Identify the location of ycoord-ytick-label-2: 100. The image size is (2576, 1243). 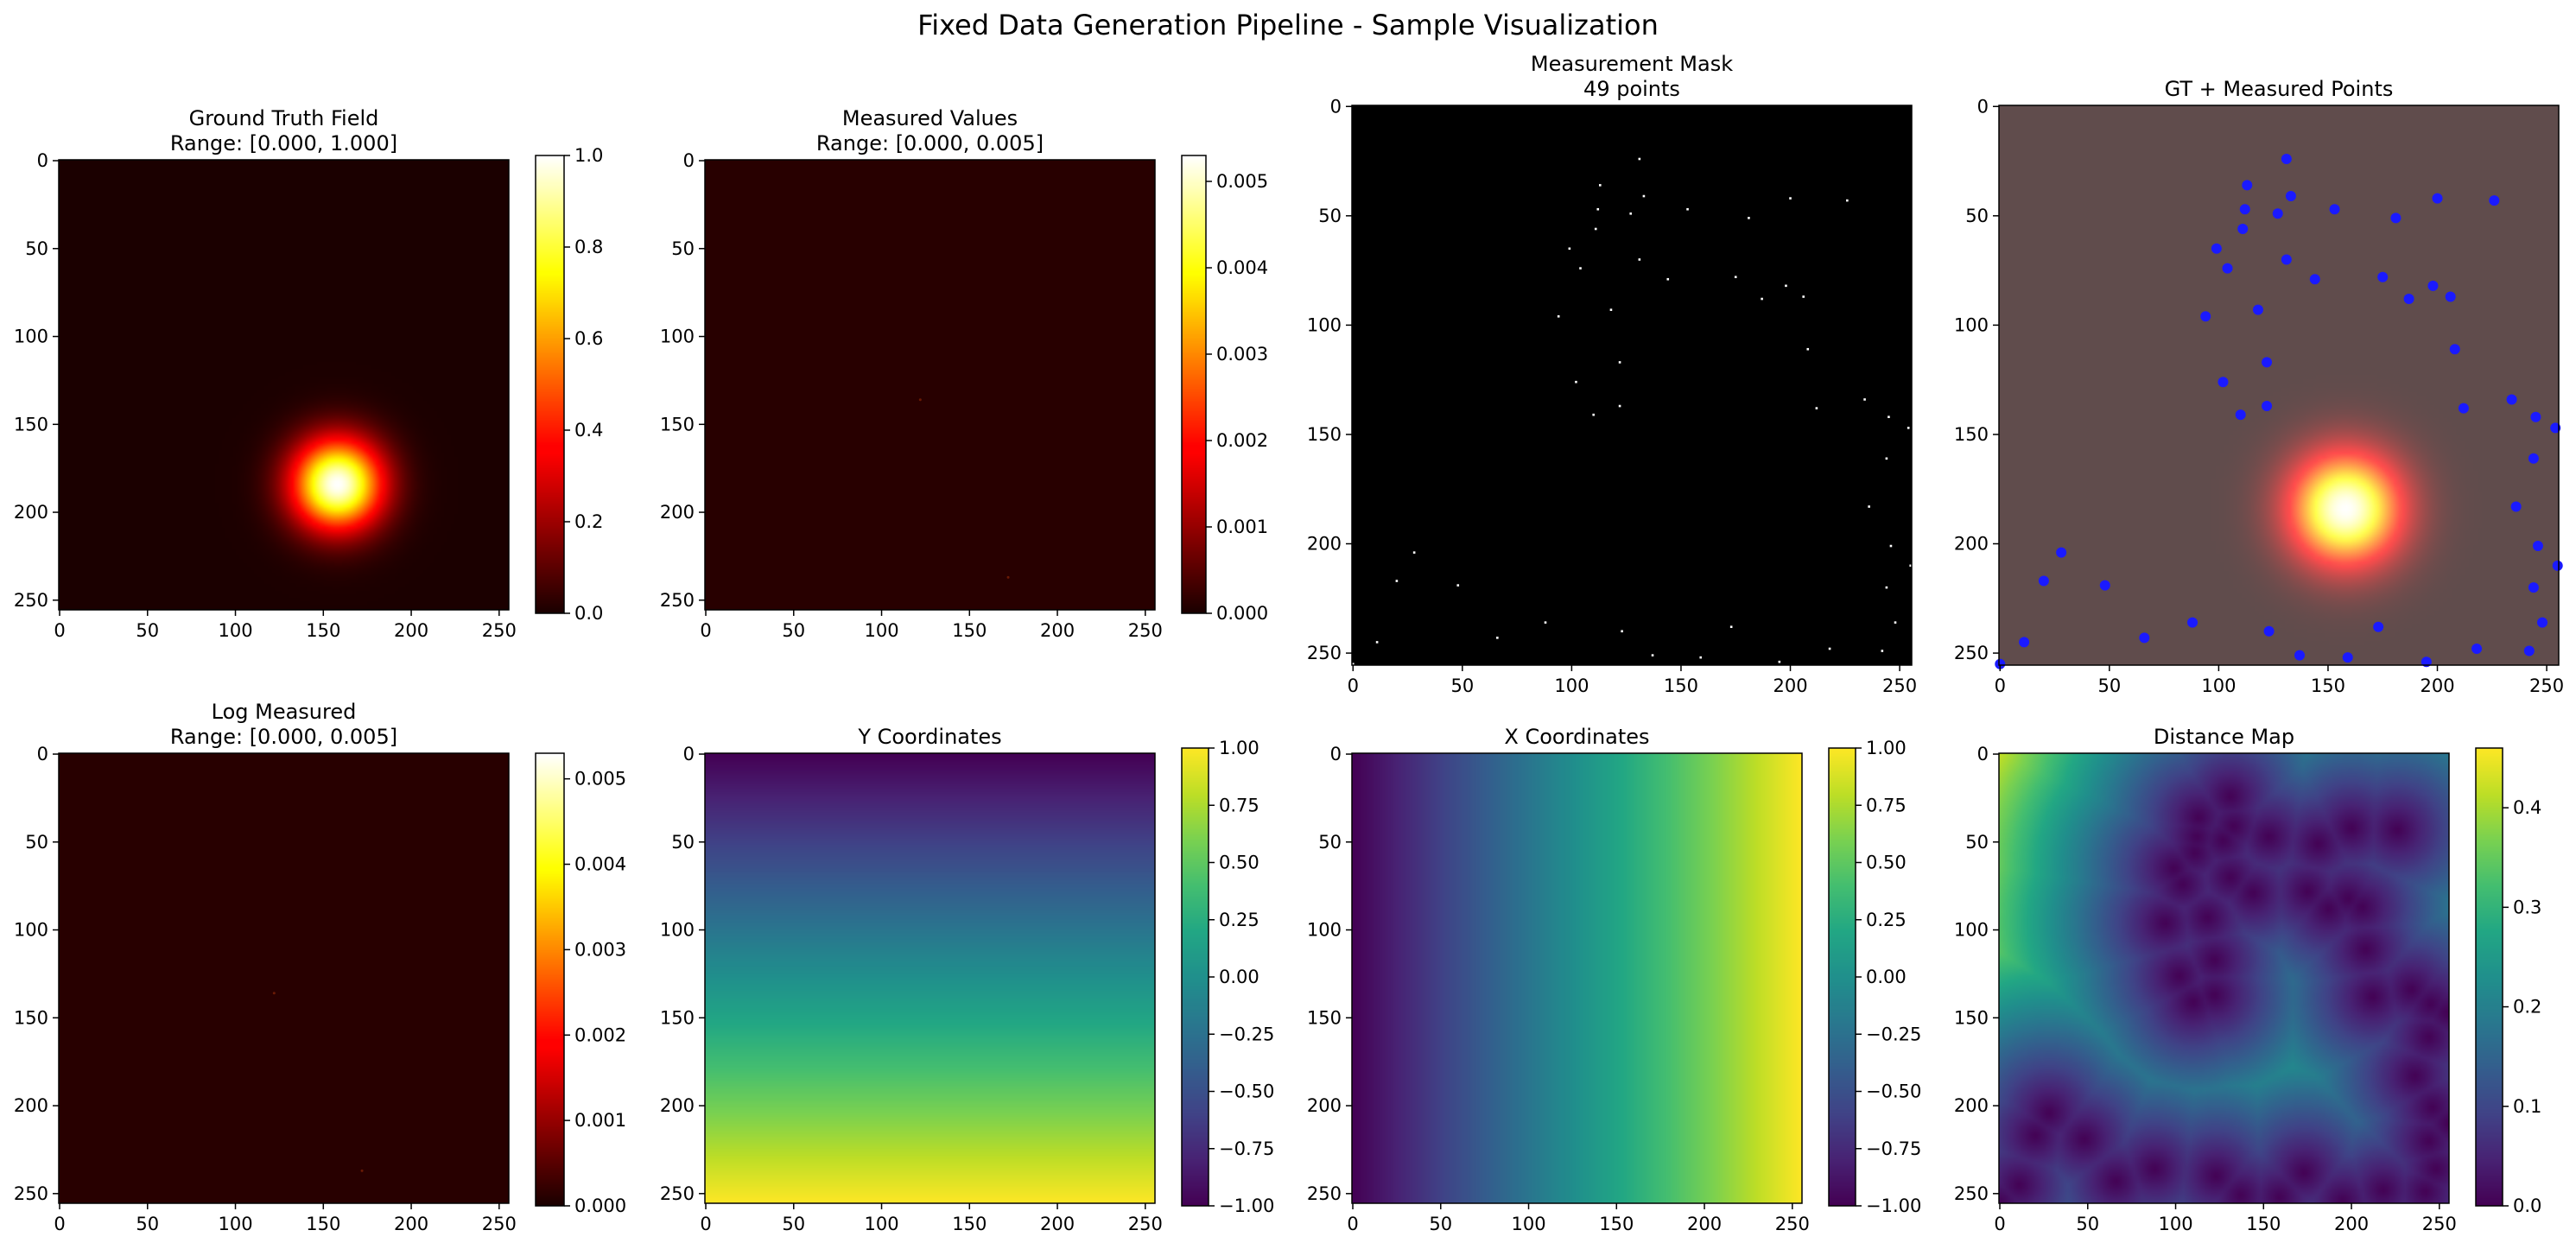
(677, 930).